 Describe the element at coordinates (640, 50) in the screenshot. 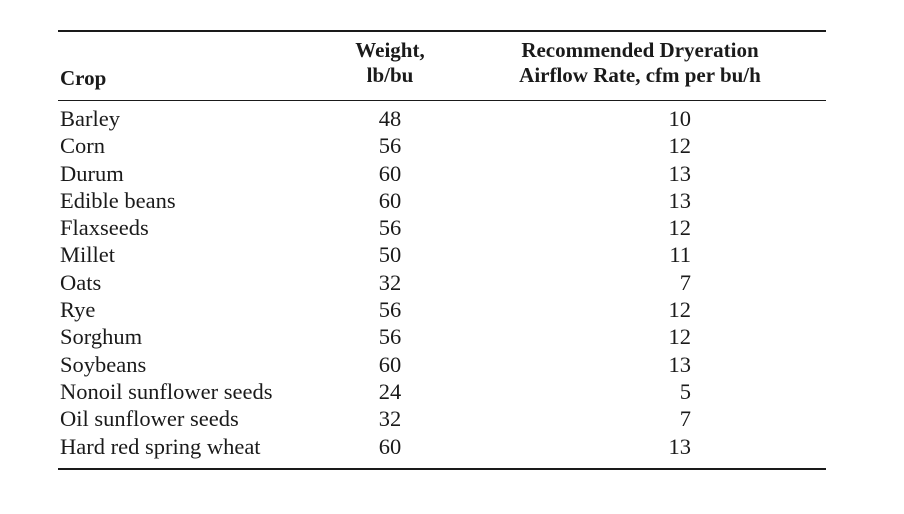

I see `header-airflow-line1: Recommended Dryeration` at that location.